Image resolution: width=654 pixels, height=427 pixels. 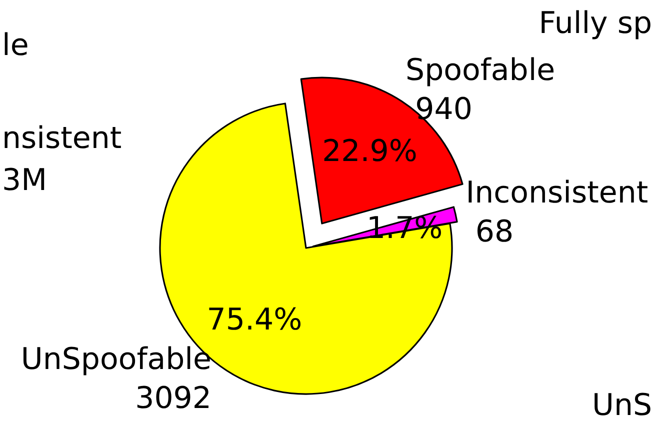 I want to click on slice-label: Inconsistent, so click(x=557, y=192).